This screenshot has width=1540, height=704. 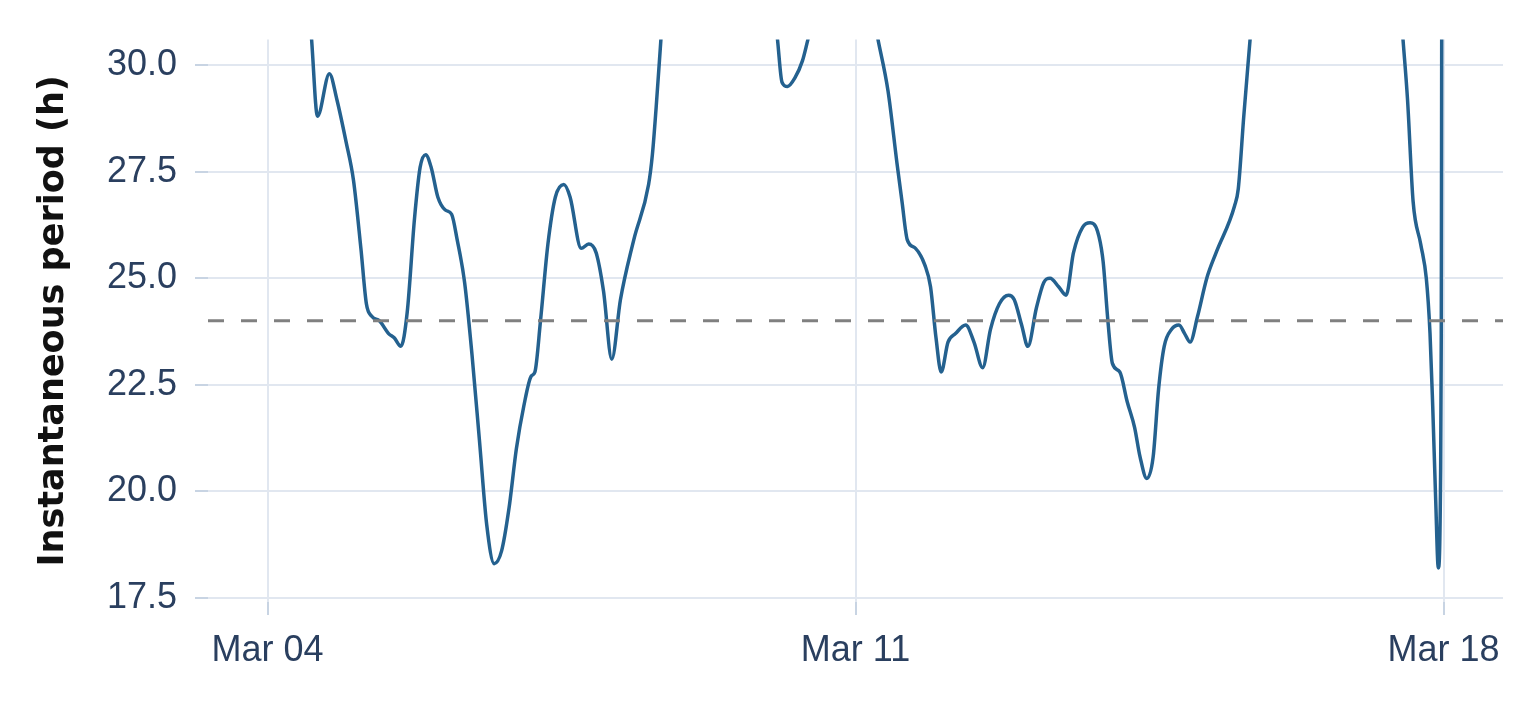 I want to click on y-tick-label: 25.0, so click(x=141, y=276).